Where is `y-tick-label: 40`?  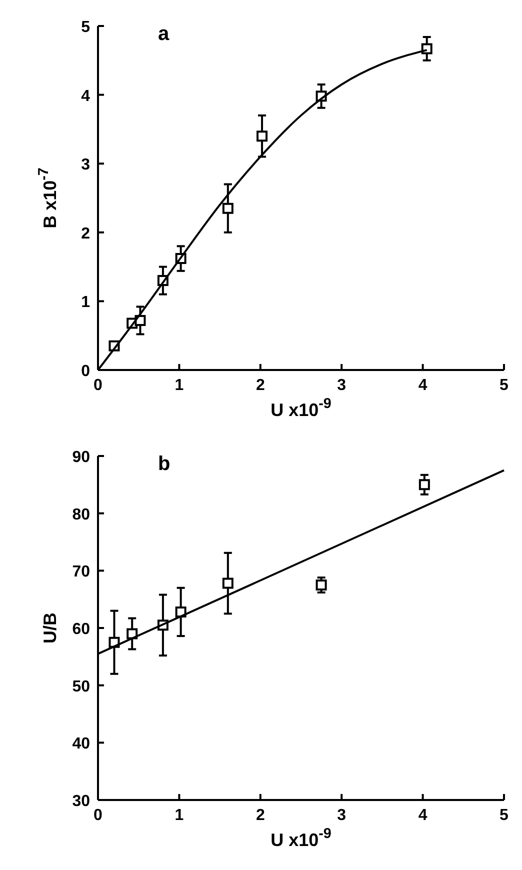 y-tick-label: 40 is located at coordinates (81, 744).